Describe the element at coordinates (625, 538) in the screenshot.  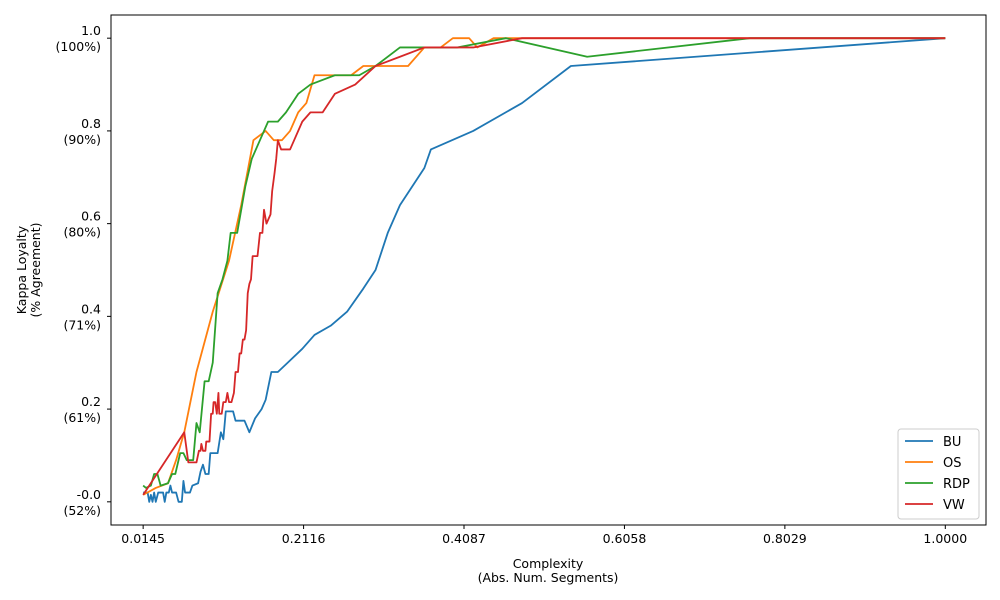
I see `x-tick-label: 0.6058` at that location.